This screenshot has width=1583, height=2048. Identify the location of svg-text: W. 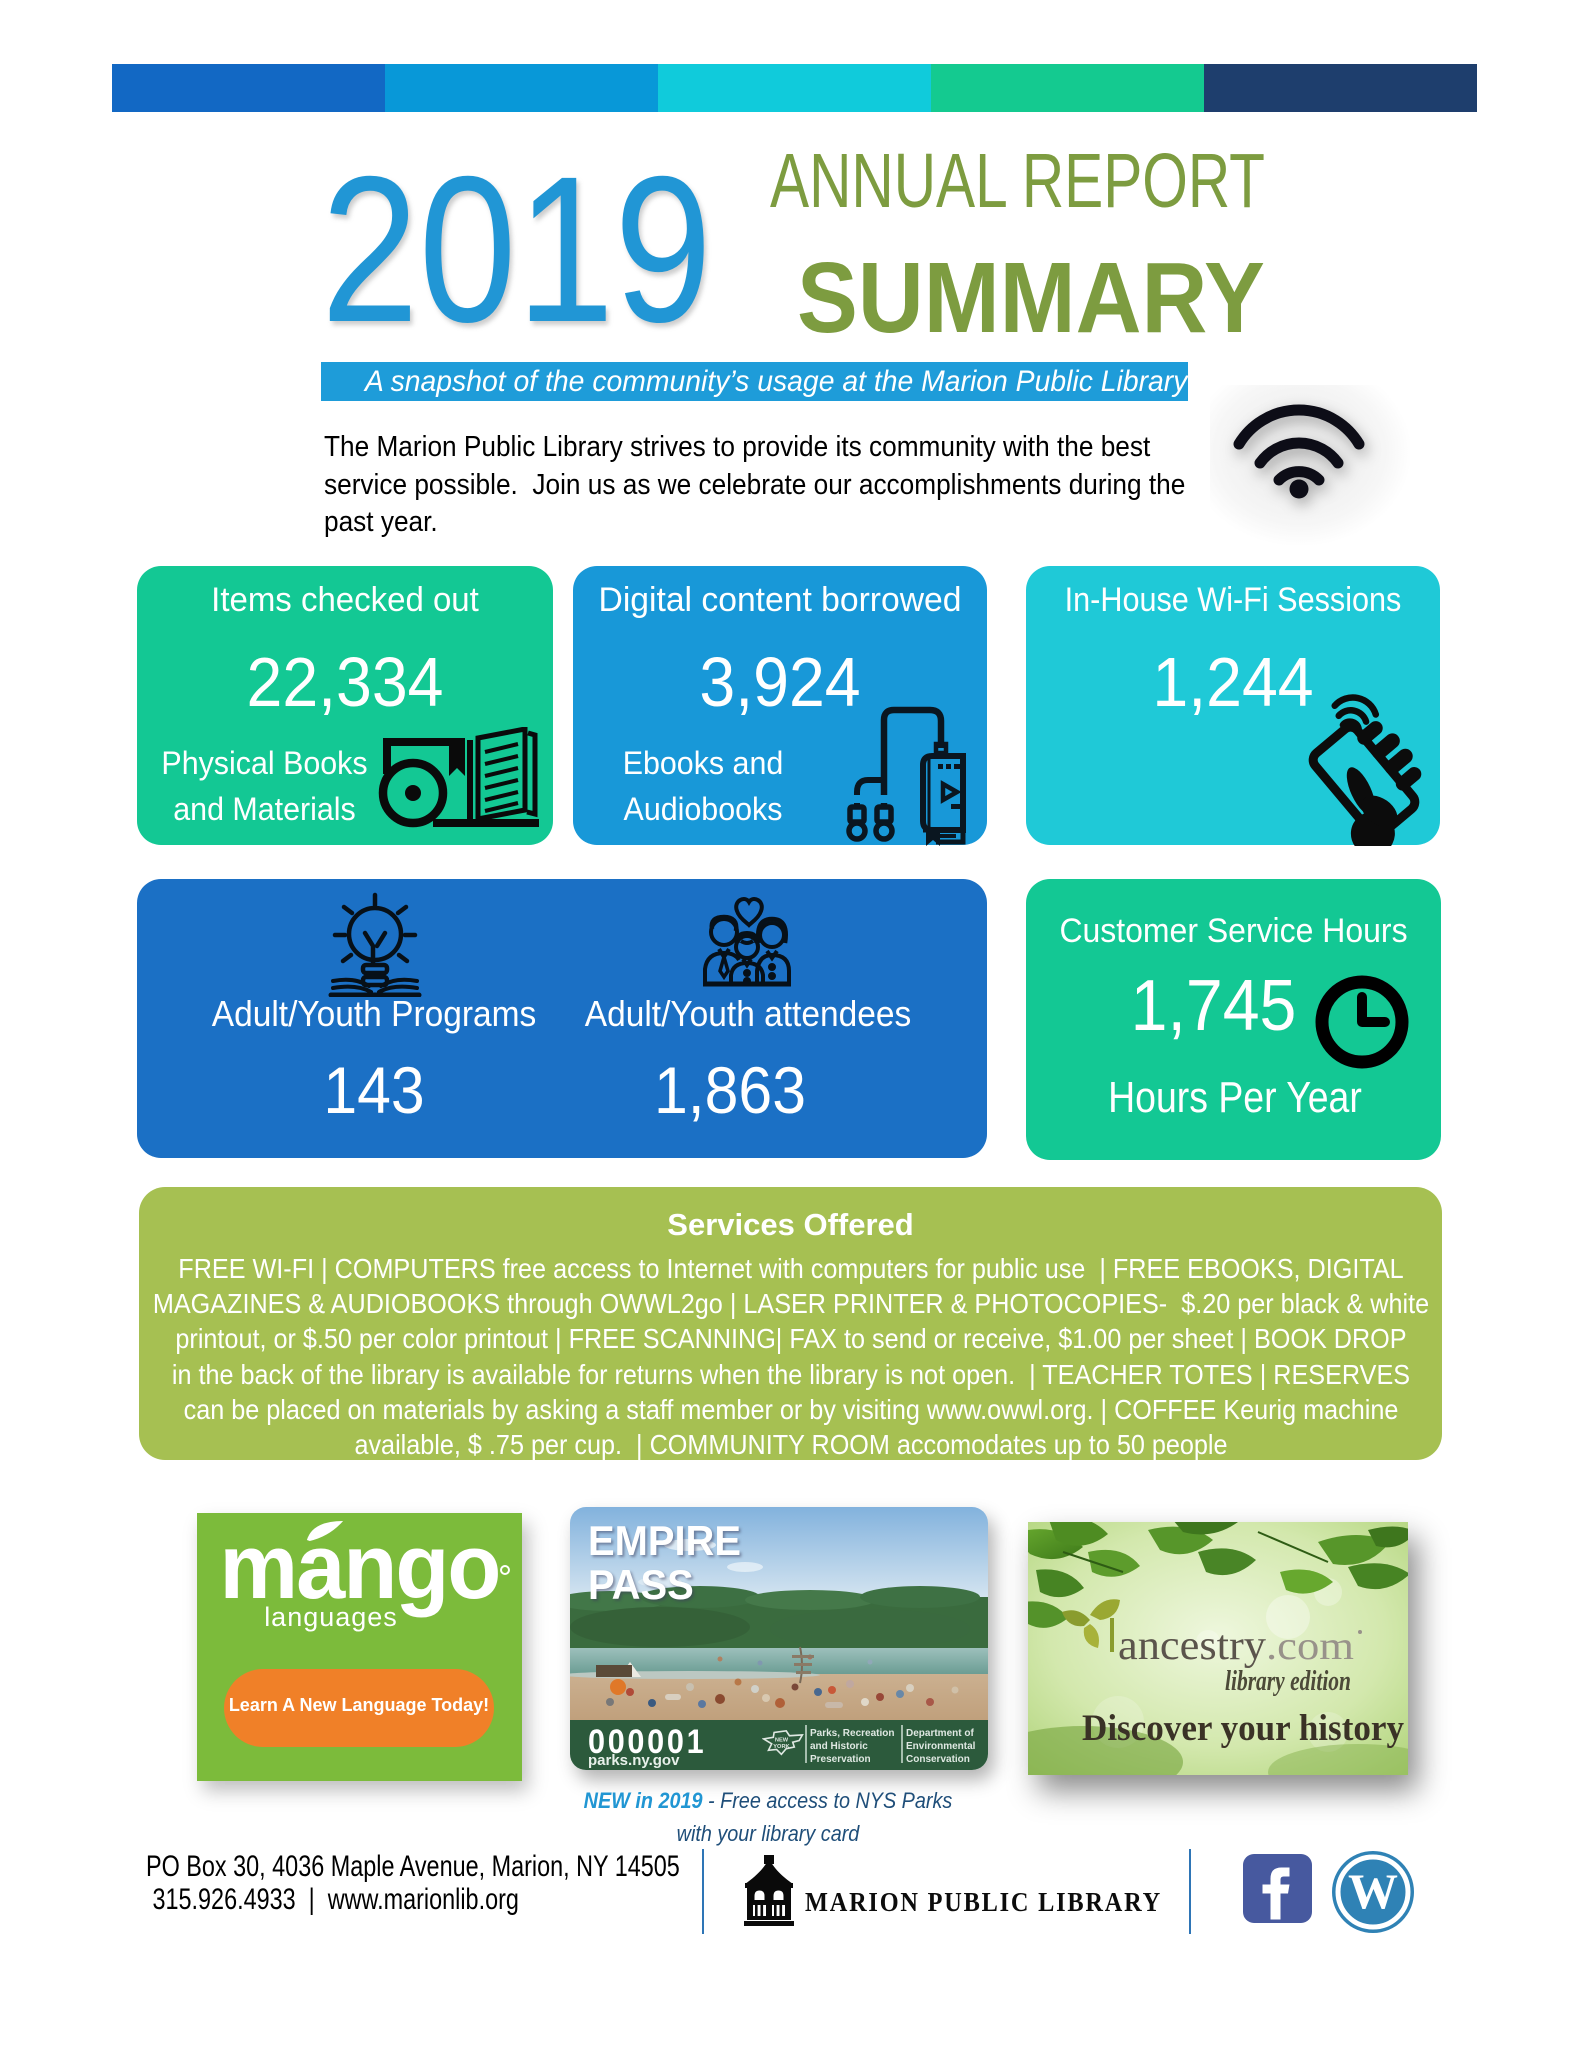
(1373, 1891).